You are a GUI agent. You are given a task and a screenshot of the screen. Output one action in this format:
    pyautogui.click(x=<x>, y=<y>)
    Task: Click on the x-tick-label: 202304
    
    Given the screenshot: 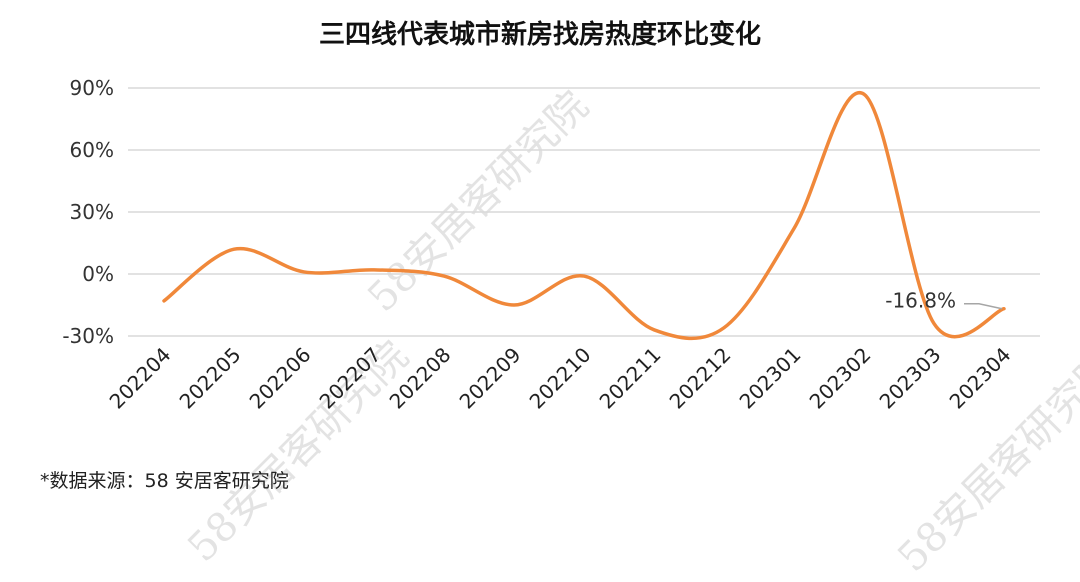 What is the action you would take?
    pyautogui.click(x=980, y=378)
    